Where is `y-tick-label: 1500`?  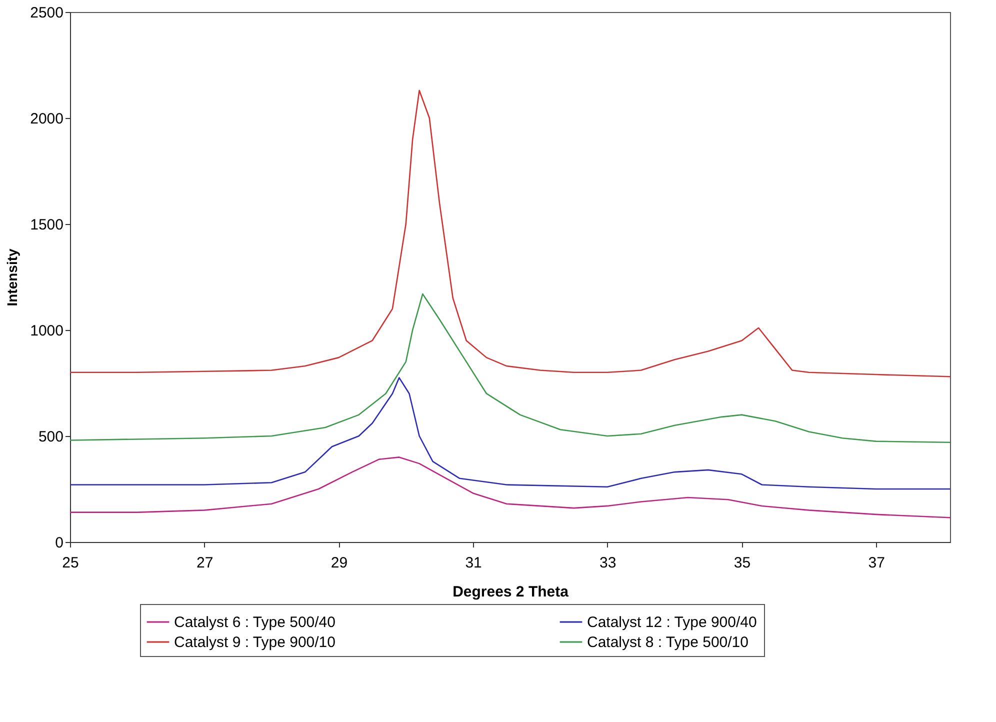
y-tick-label: 1500 is located at coordinates (47, 225).